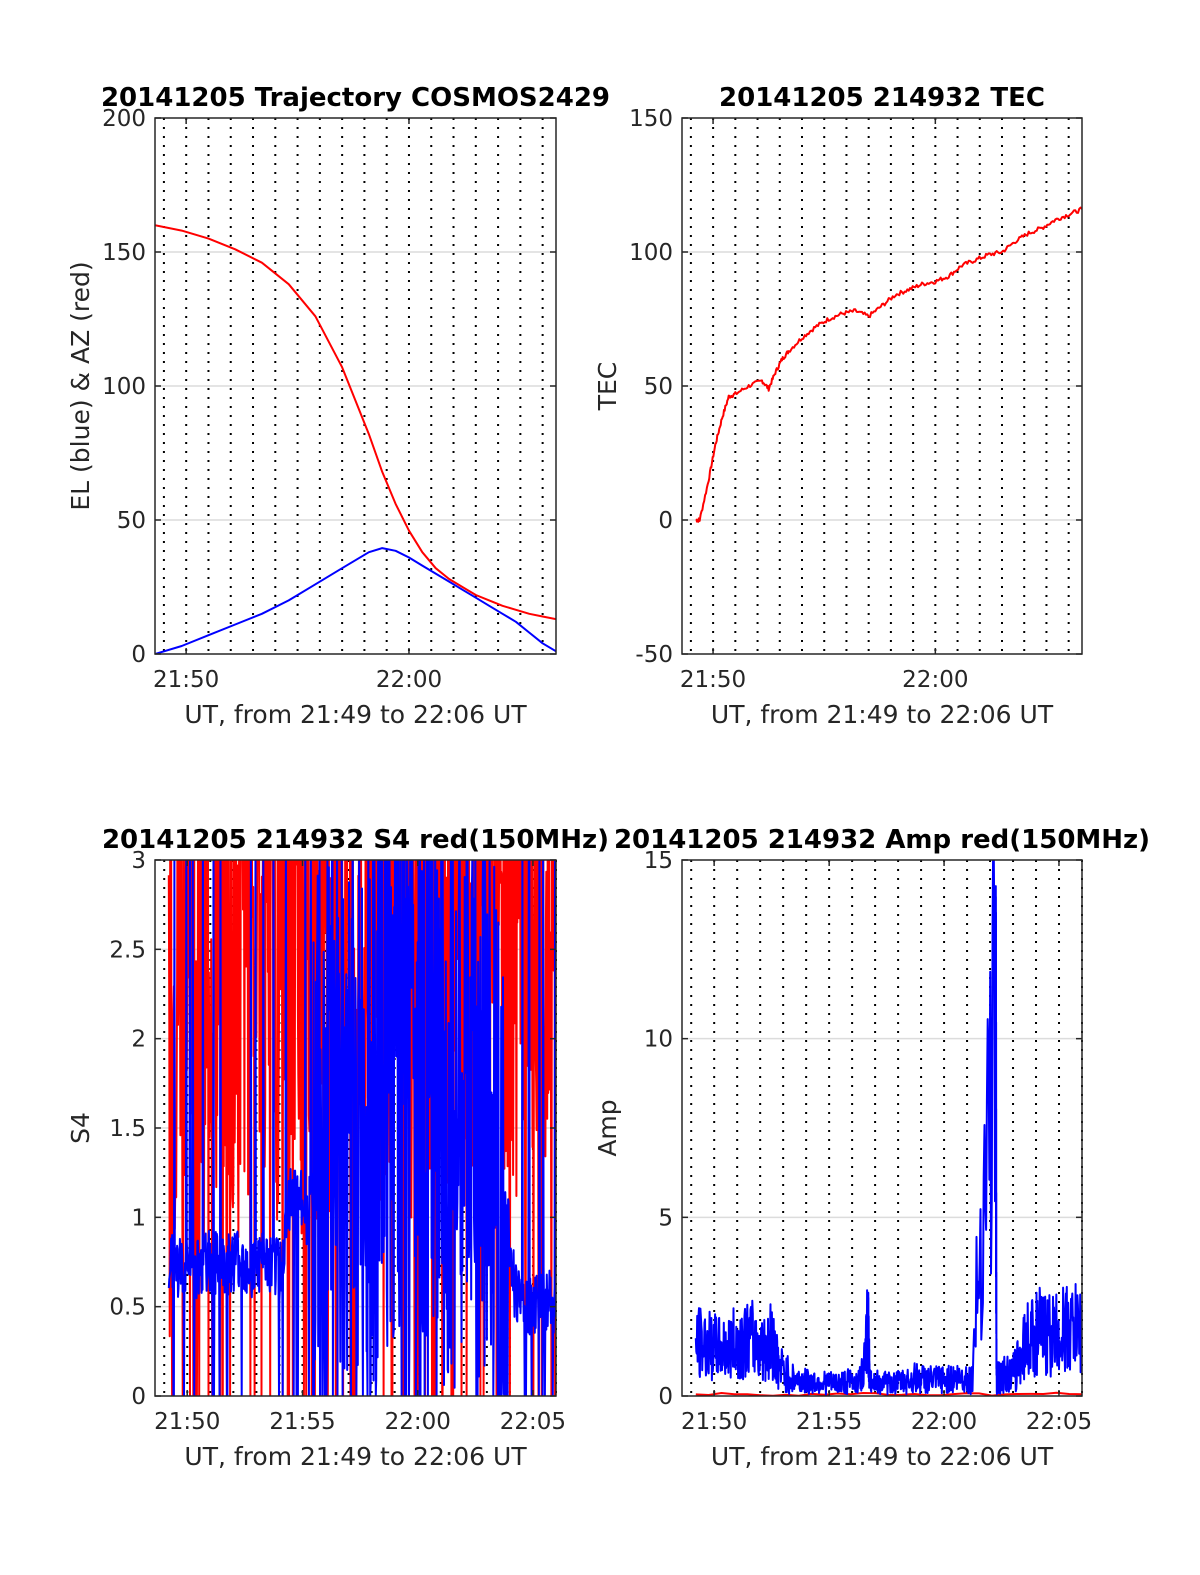 Image resolution: width=1200 pixels, height=1575 pixels. What do you see at coordinates (607, 387) in the screenshot?
I see `y-axis-label: TEC` at bounding box center [607, 387].